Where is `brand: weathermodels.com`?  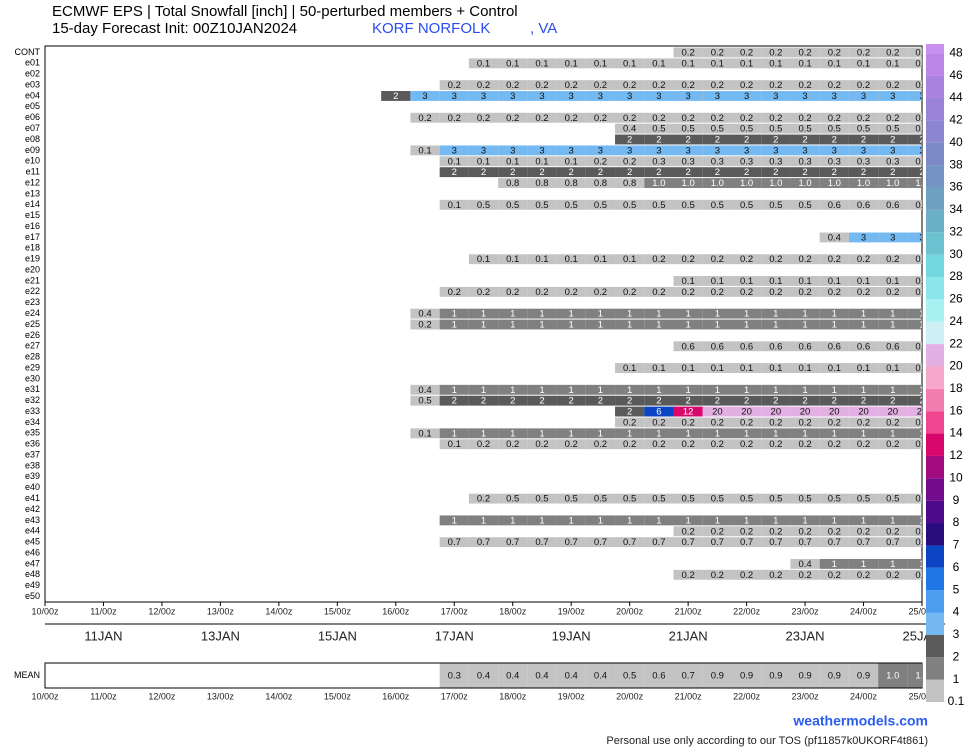
brand: weathermodels.com is located at coordinates (860, 721).